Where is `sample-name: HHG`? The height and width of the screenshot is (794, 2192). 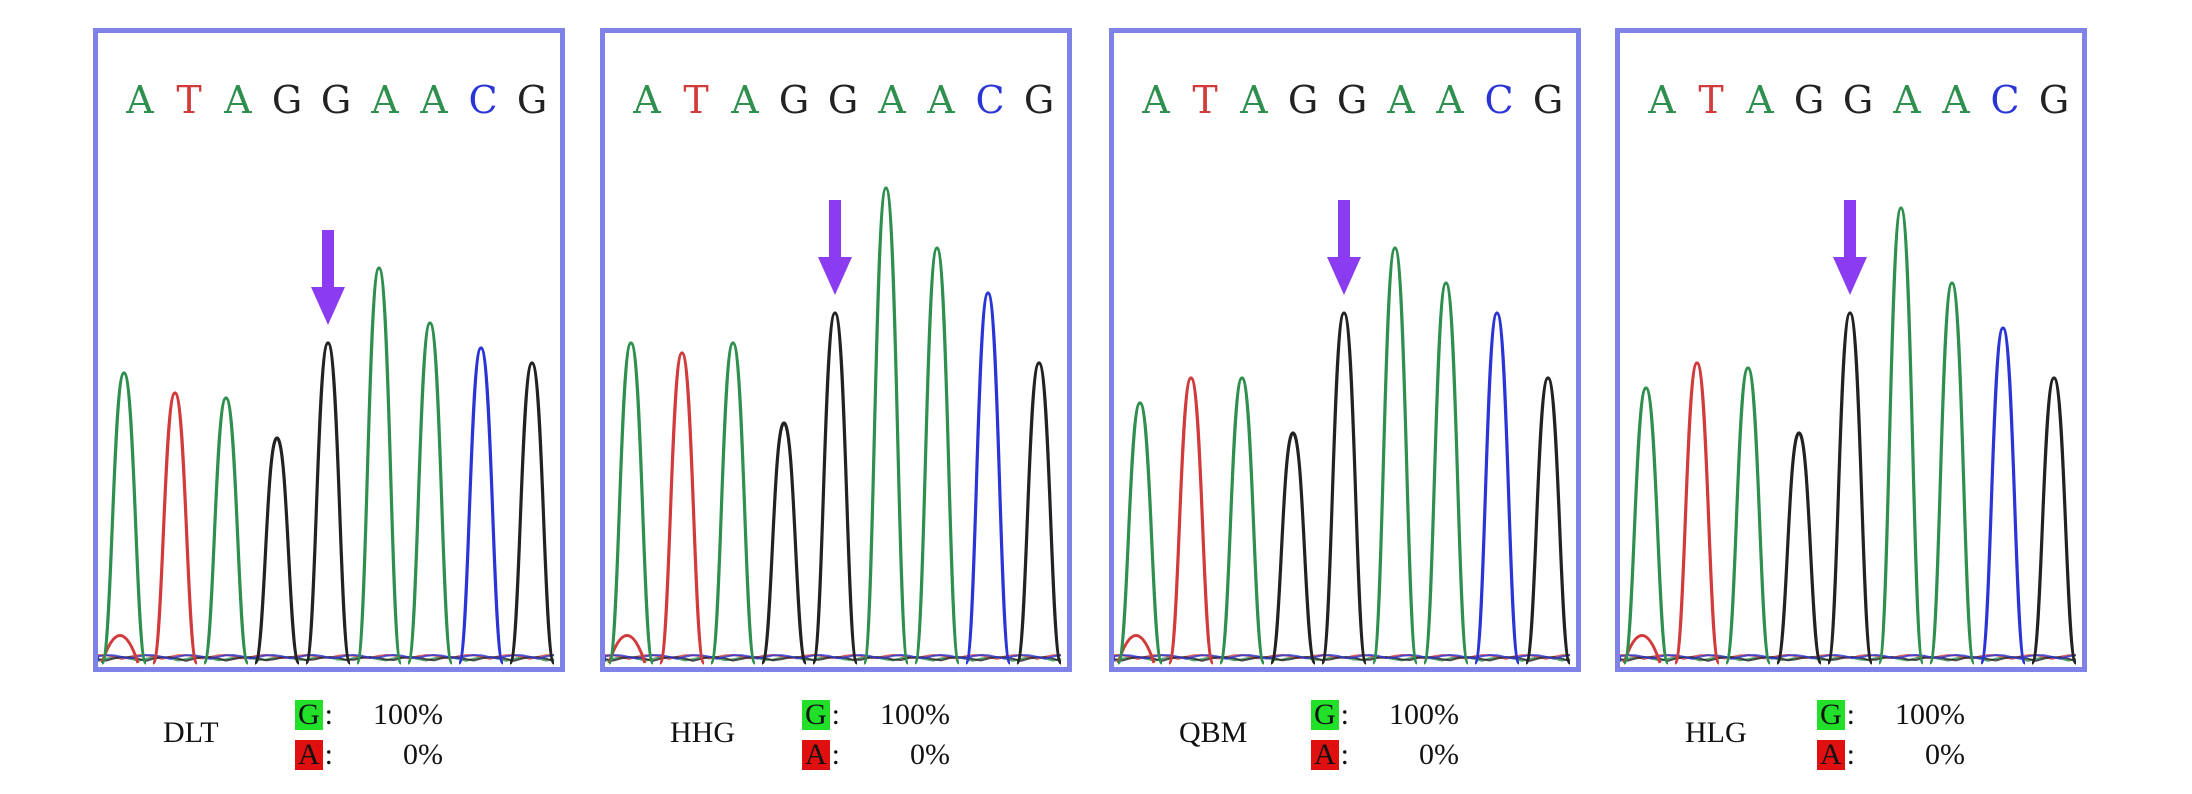
sample-name: HHG is located at coordinates (702, 732).